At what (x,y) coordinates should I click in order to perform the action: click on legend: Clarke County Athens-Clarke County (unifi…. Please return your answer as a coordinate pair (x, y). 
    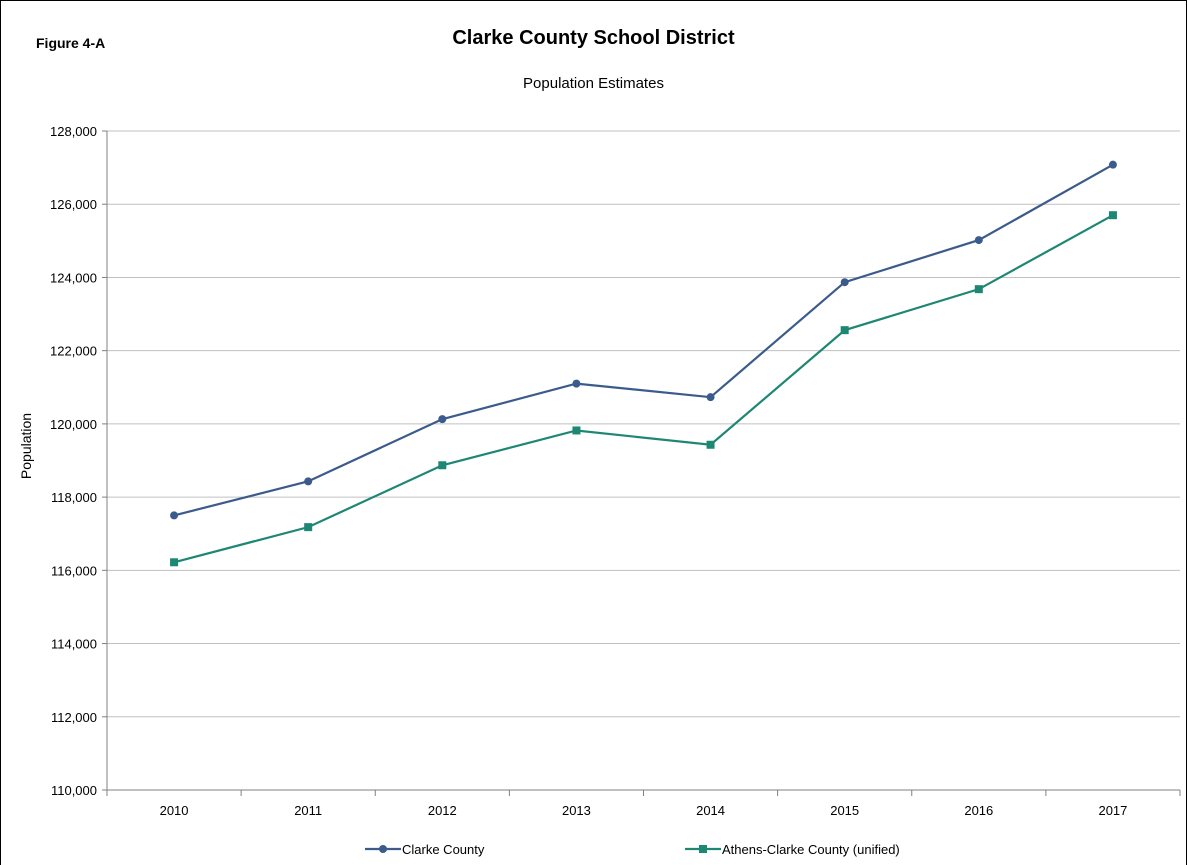
    Looking at the image, I should click on (632, 849).